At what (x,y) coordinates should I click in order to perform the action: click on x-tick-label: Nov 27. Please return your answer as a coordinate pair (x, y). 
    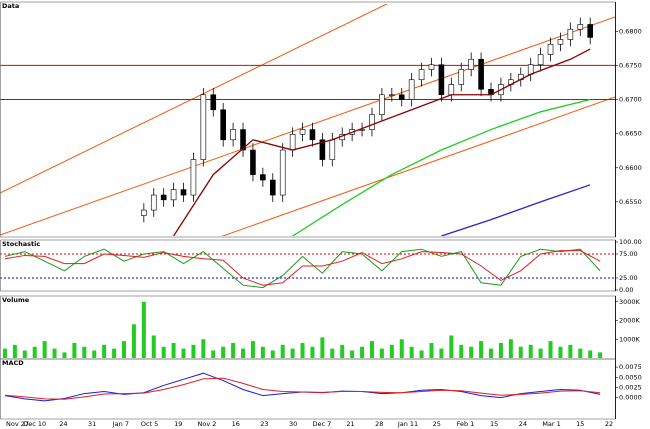
    Looking at the image, I should click on (17, 424).